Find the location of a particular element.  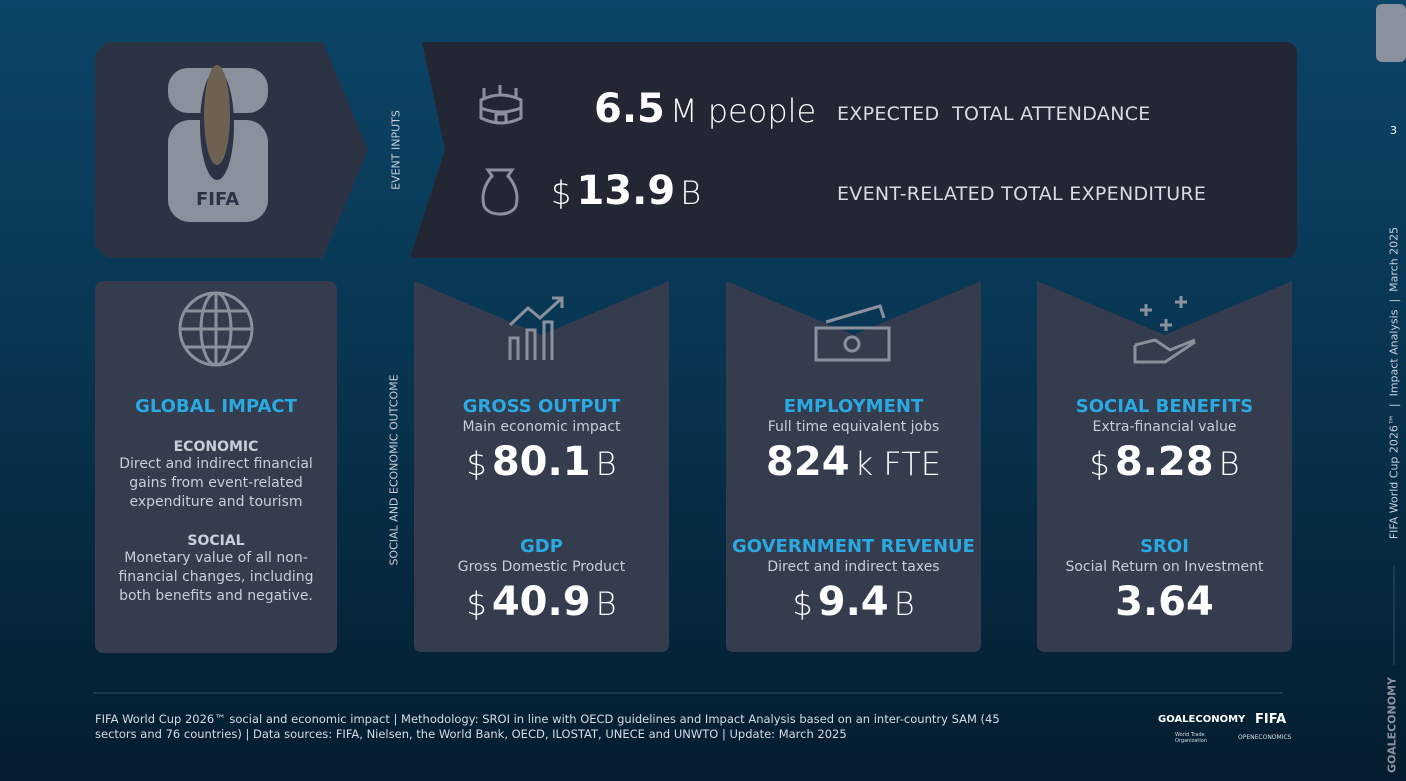

value: 13.9 is located at coordinates (626, 191).